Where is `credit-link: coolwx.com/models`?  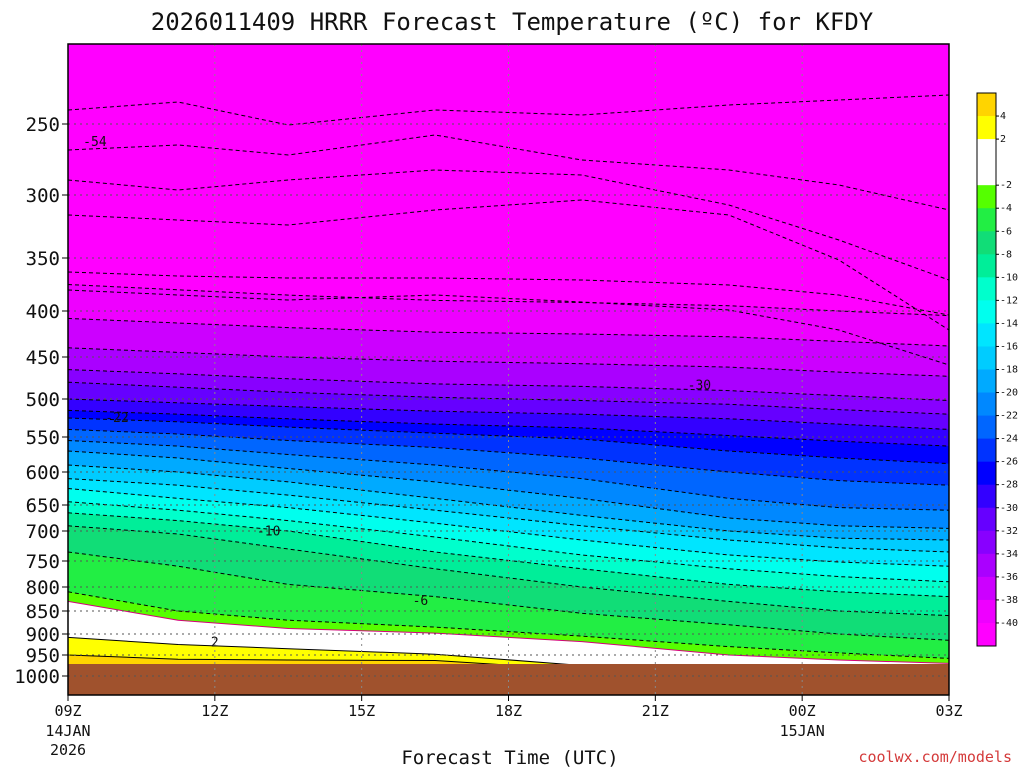 credit-link: coolwx.com/models is located at coordinates (935, 757).